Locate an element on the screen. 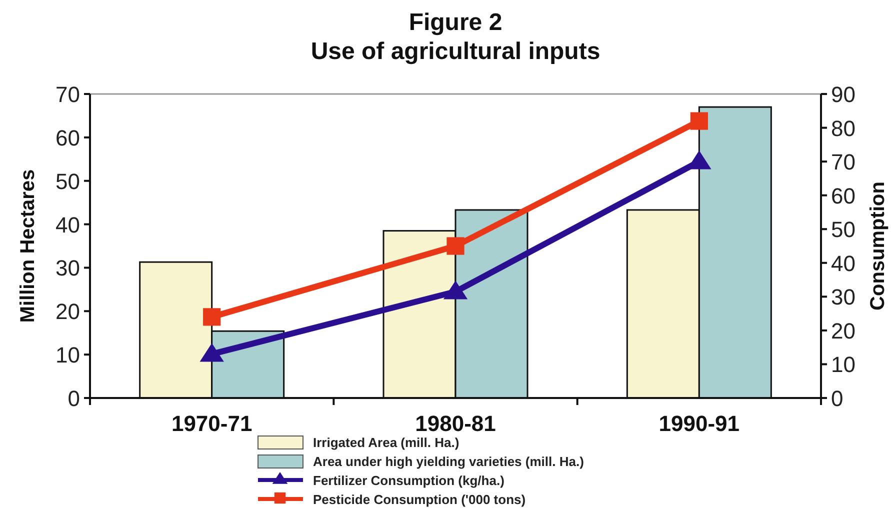 The height and width of the screenshot is (525, 891). x-tick-label: 1990-91 is located at coordinates (699, 423).